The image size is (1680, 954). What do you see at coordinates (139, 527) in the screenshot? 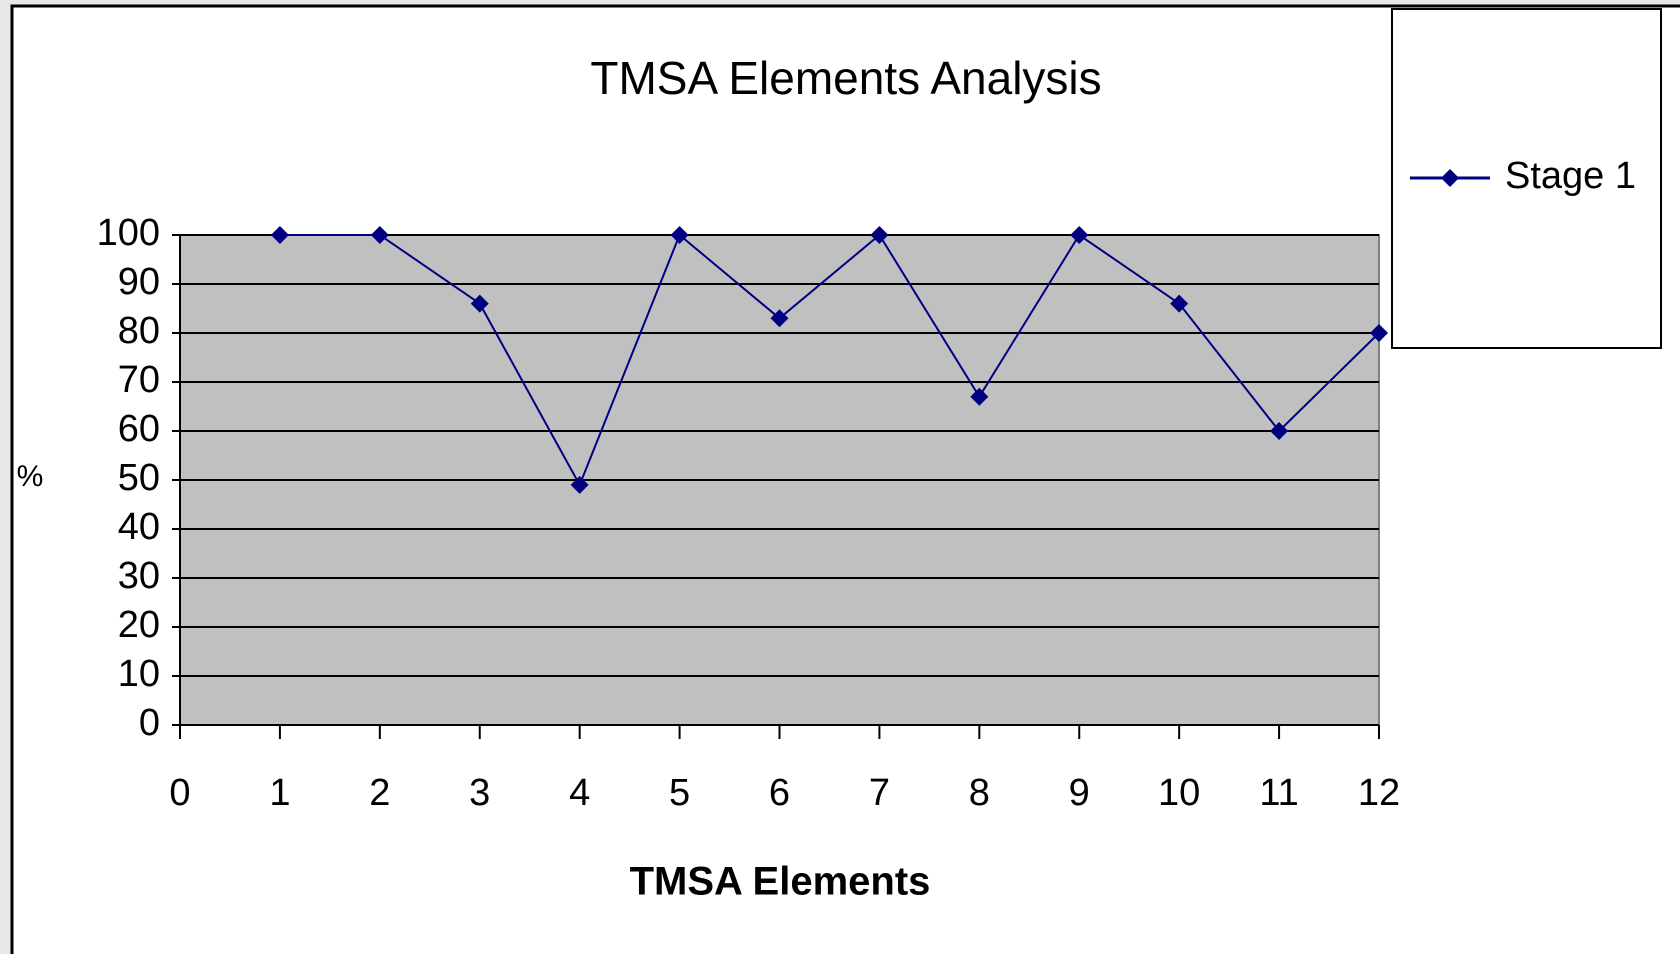
I see `y-tick-label: 40` at bounding box center [139, 527].